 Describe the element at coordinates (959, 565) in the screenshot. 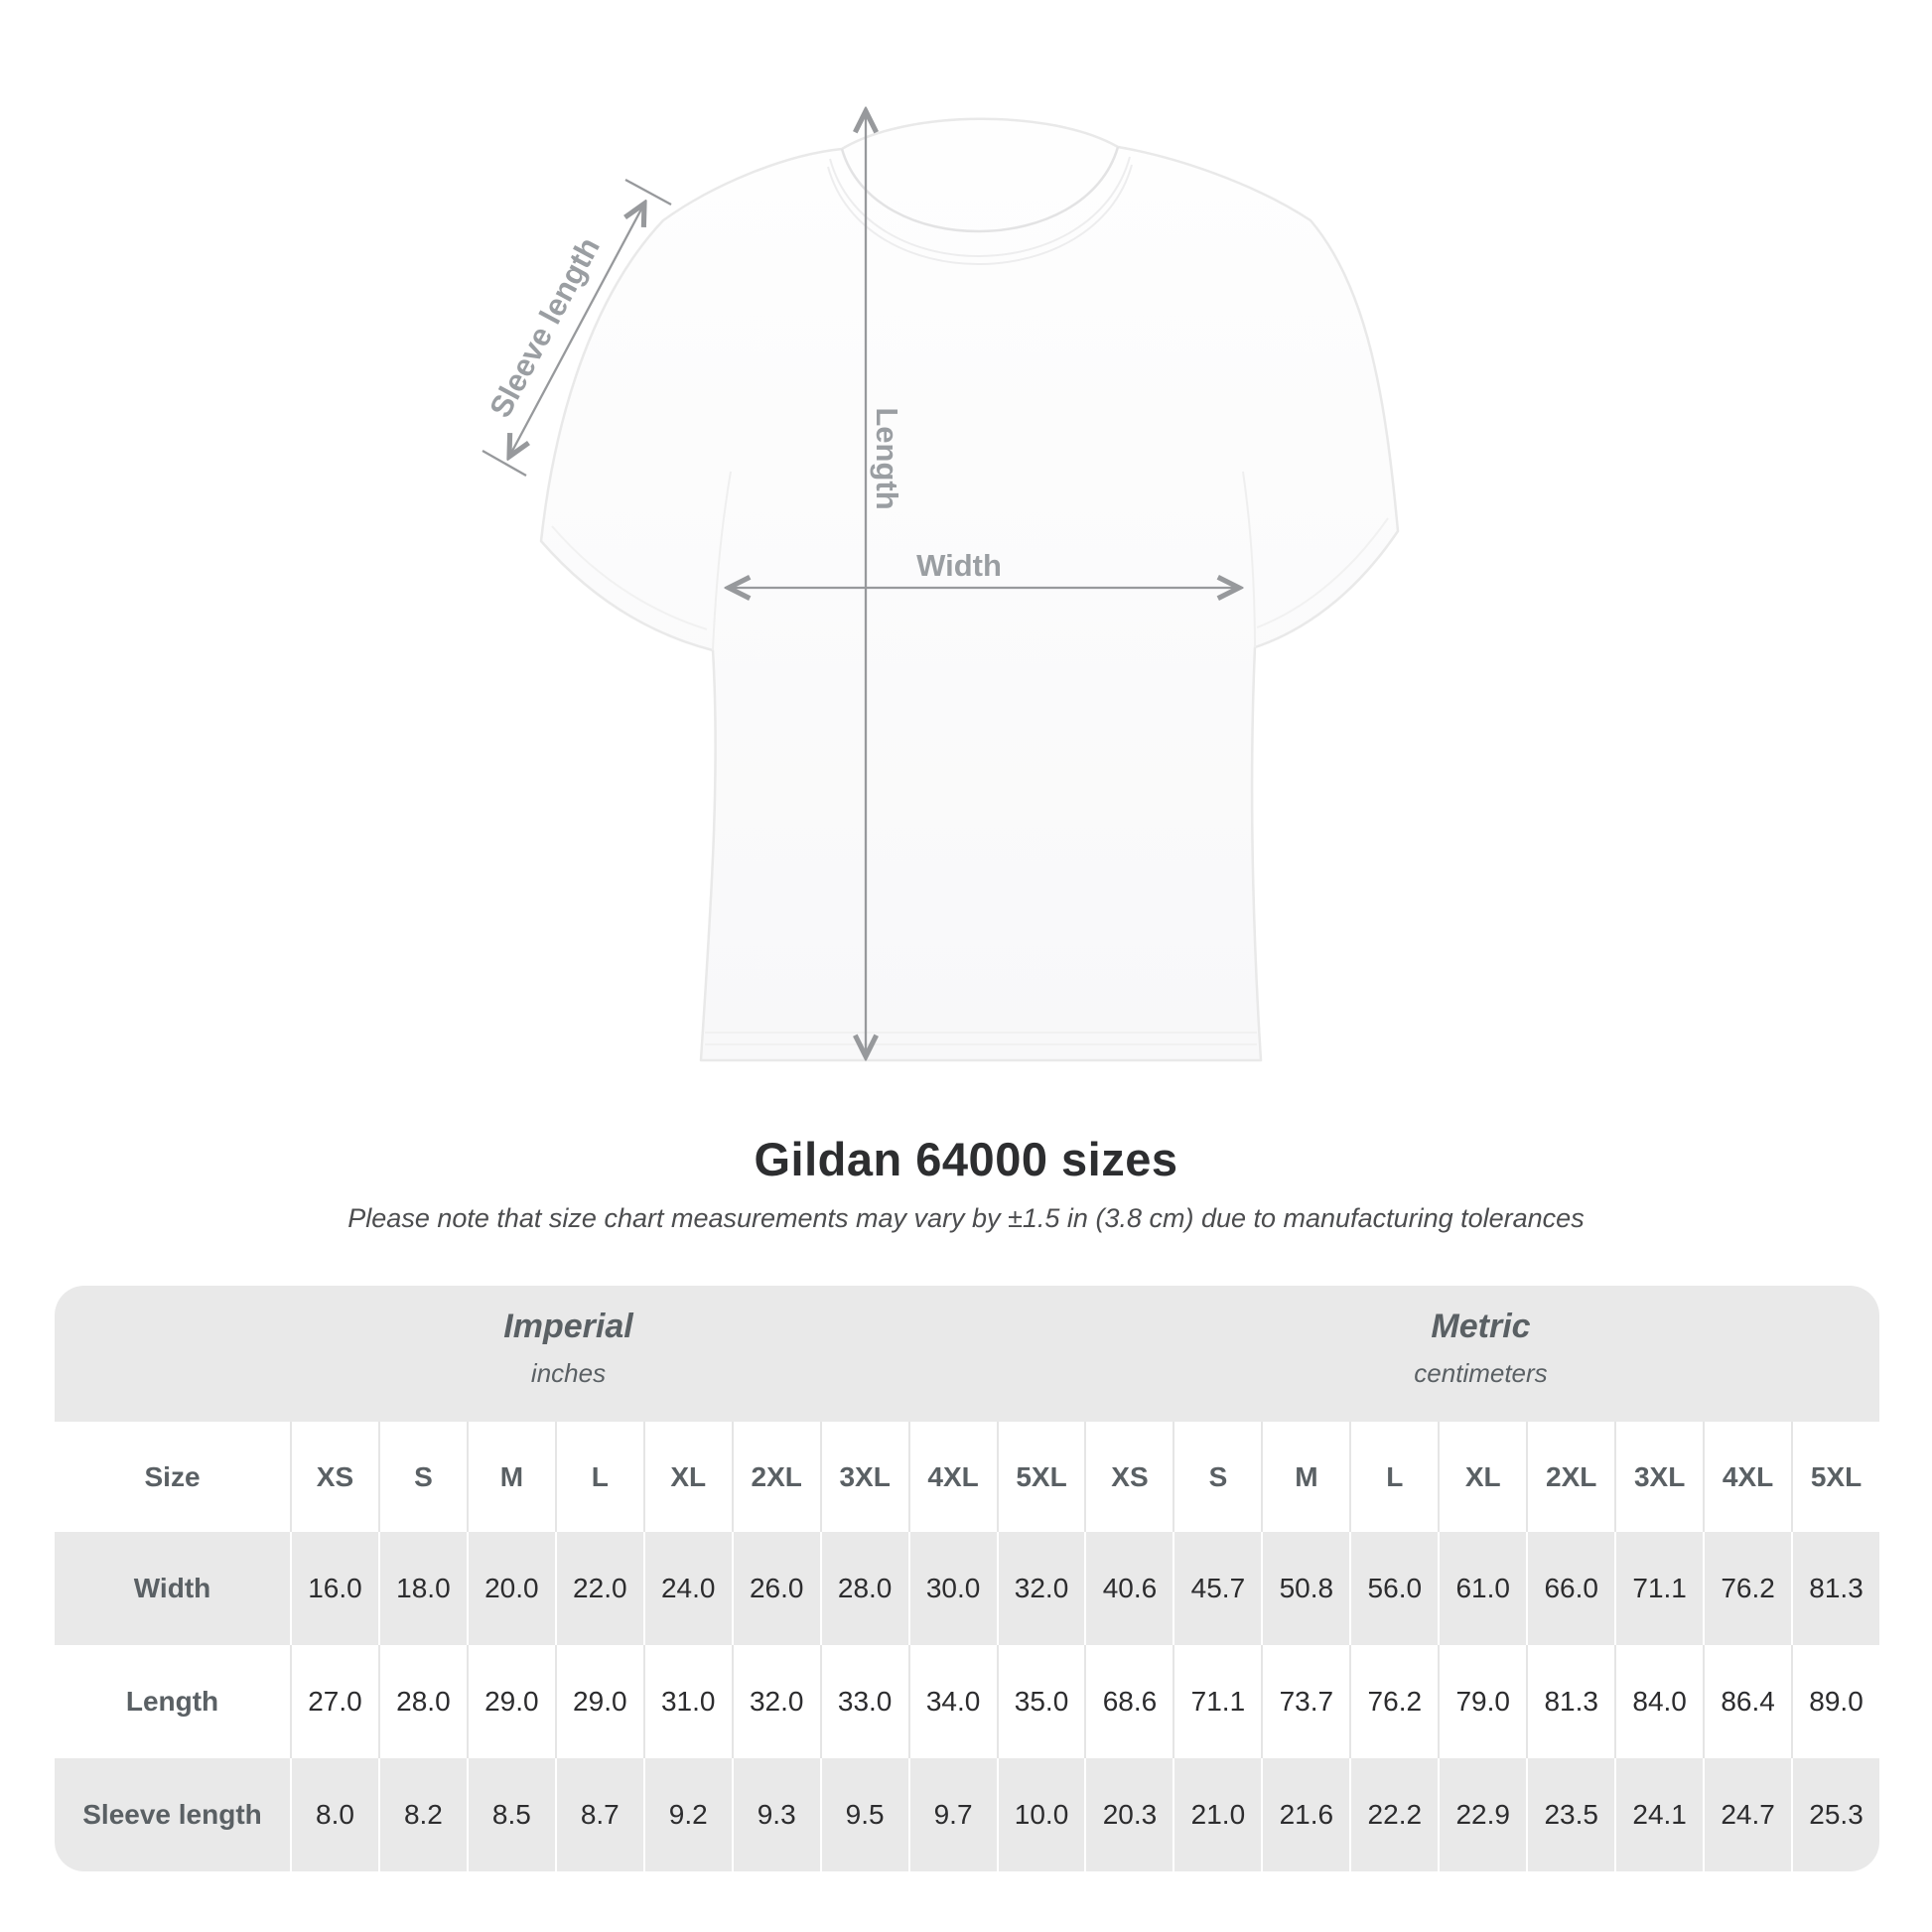

I see `width-dimension-label: Width` at that location.